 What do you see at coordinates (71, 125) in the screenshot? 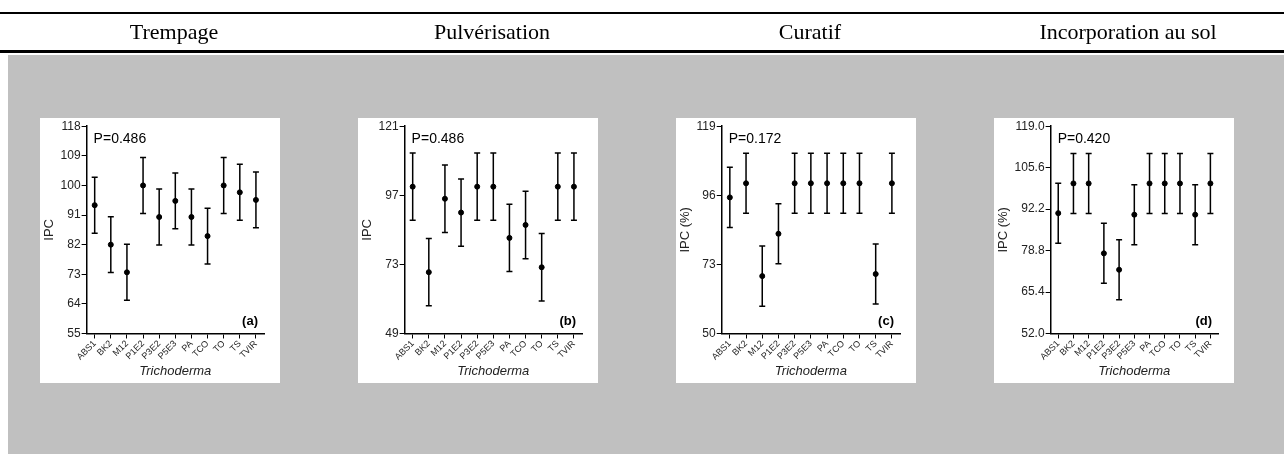
I see `y-tick-label: 118` at bounding box center [71, 125].